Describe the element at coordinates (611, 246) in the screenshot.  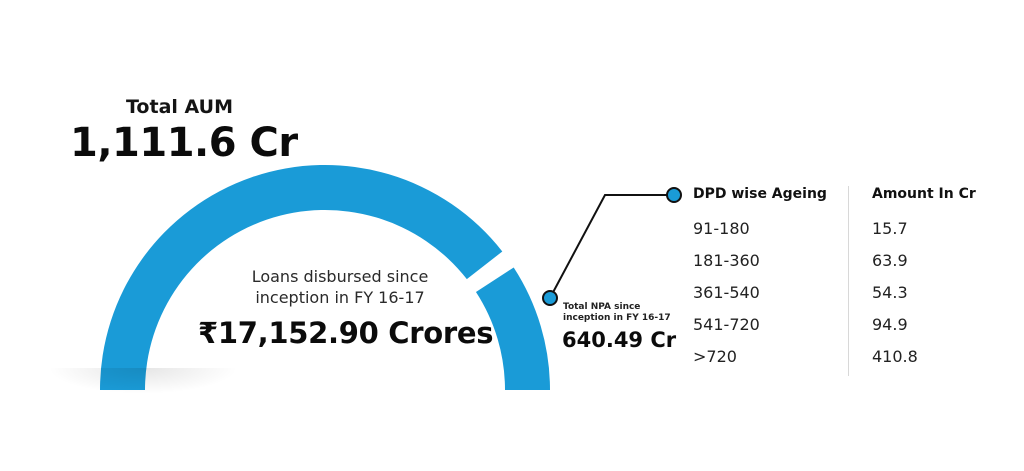
I see `npa-connector-line` at that location.